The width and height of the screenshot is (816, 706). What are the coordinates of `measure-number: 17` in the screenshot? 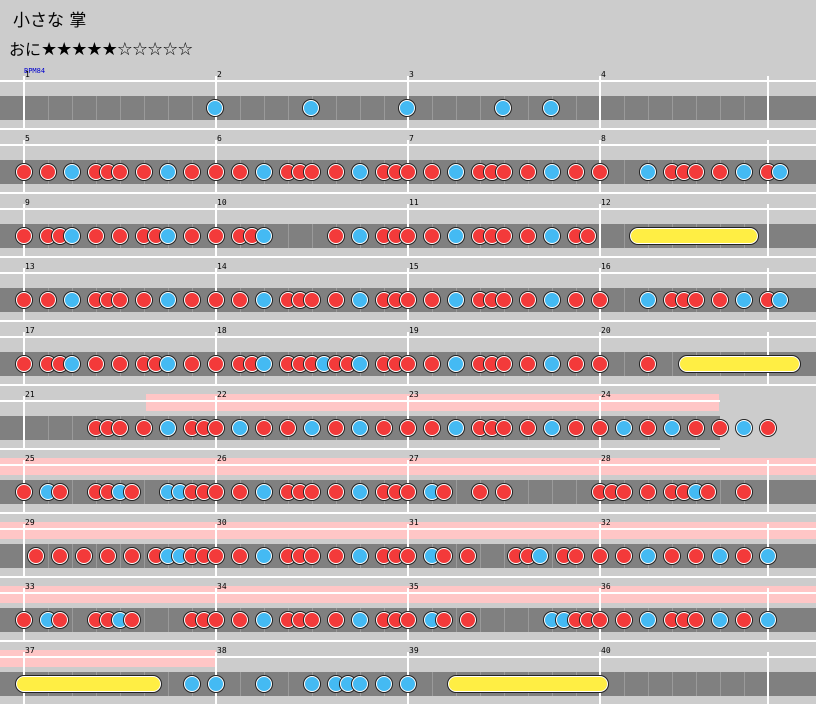 It's located at (30, 330).